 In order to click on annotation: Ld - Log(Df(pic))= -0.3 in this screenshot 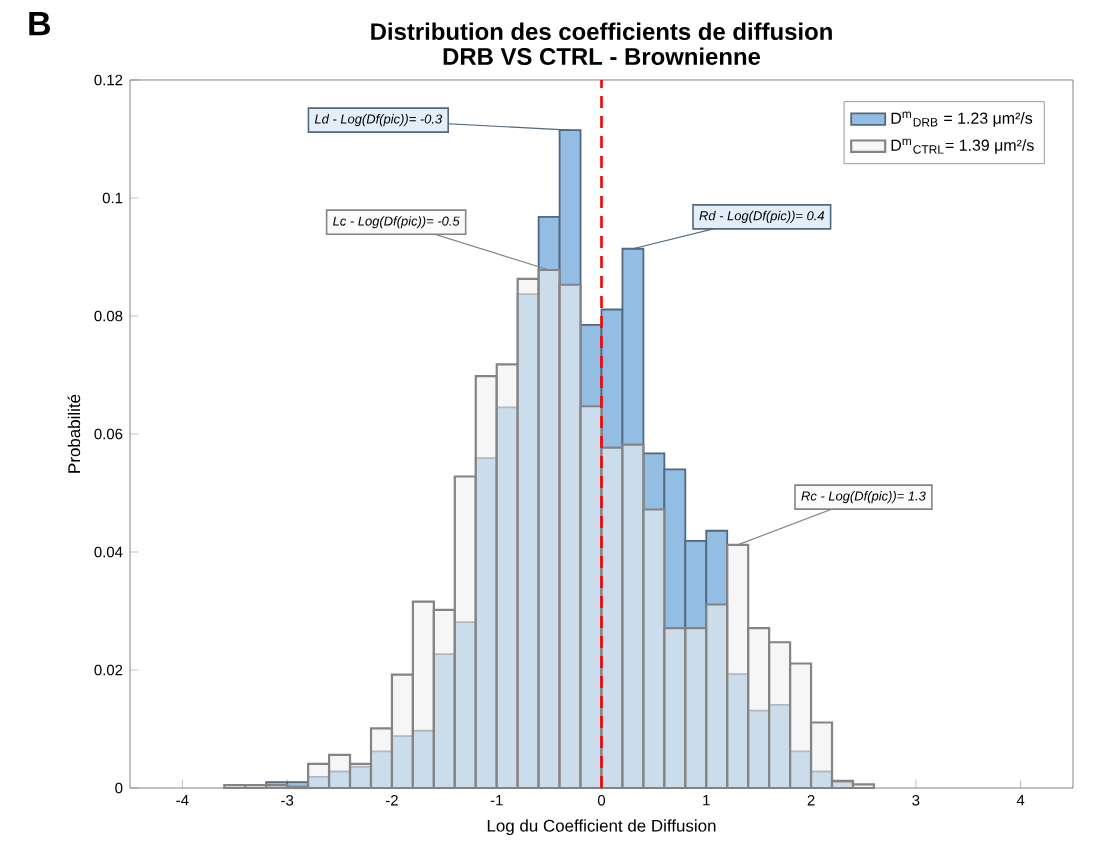, I will do `click(378, 120)`.